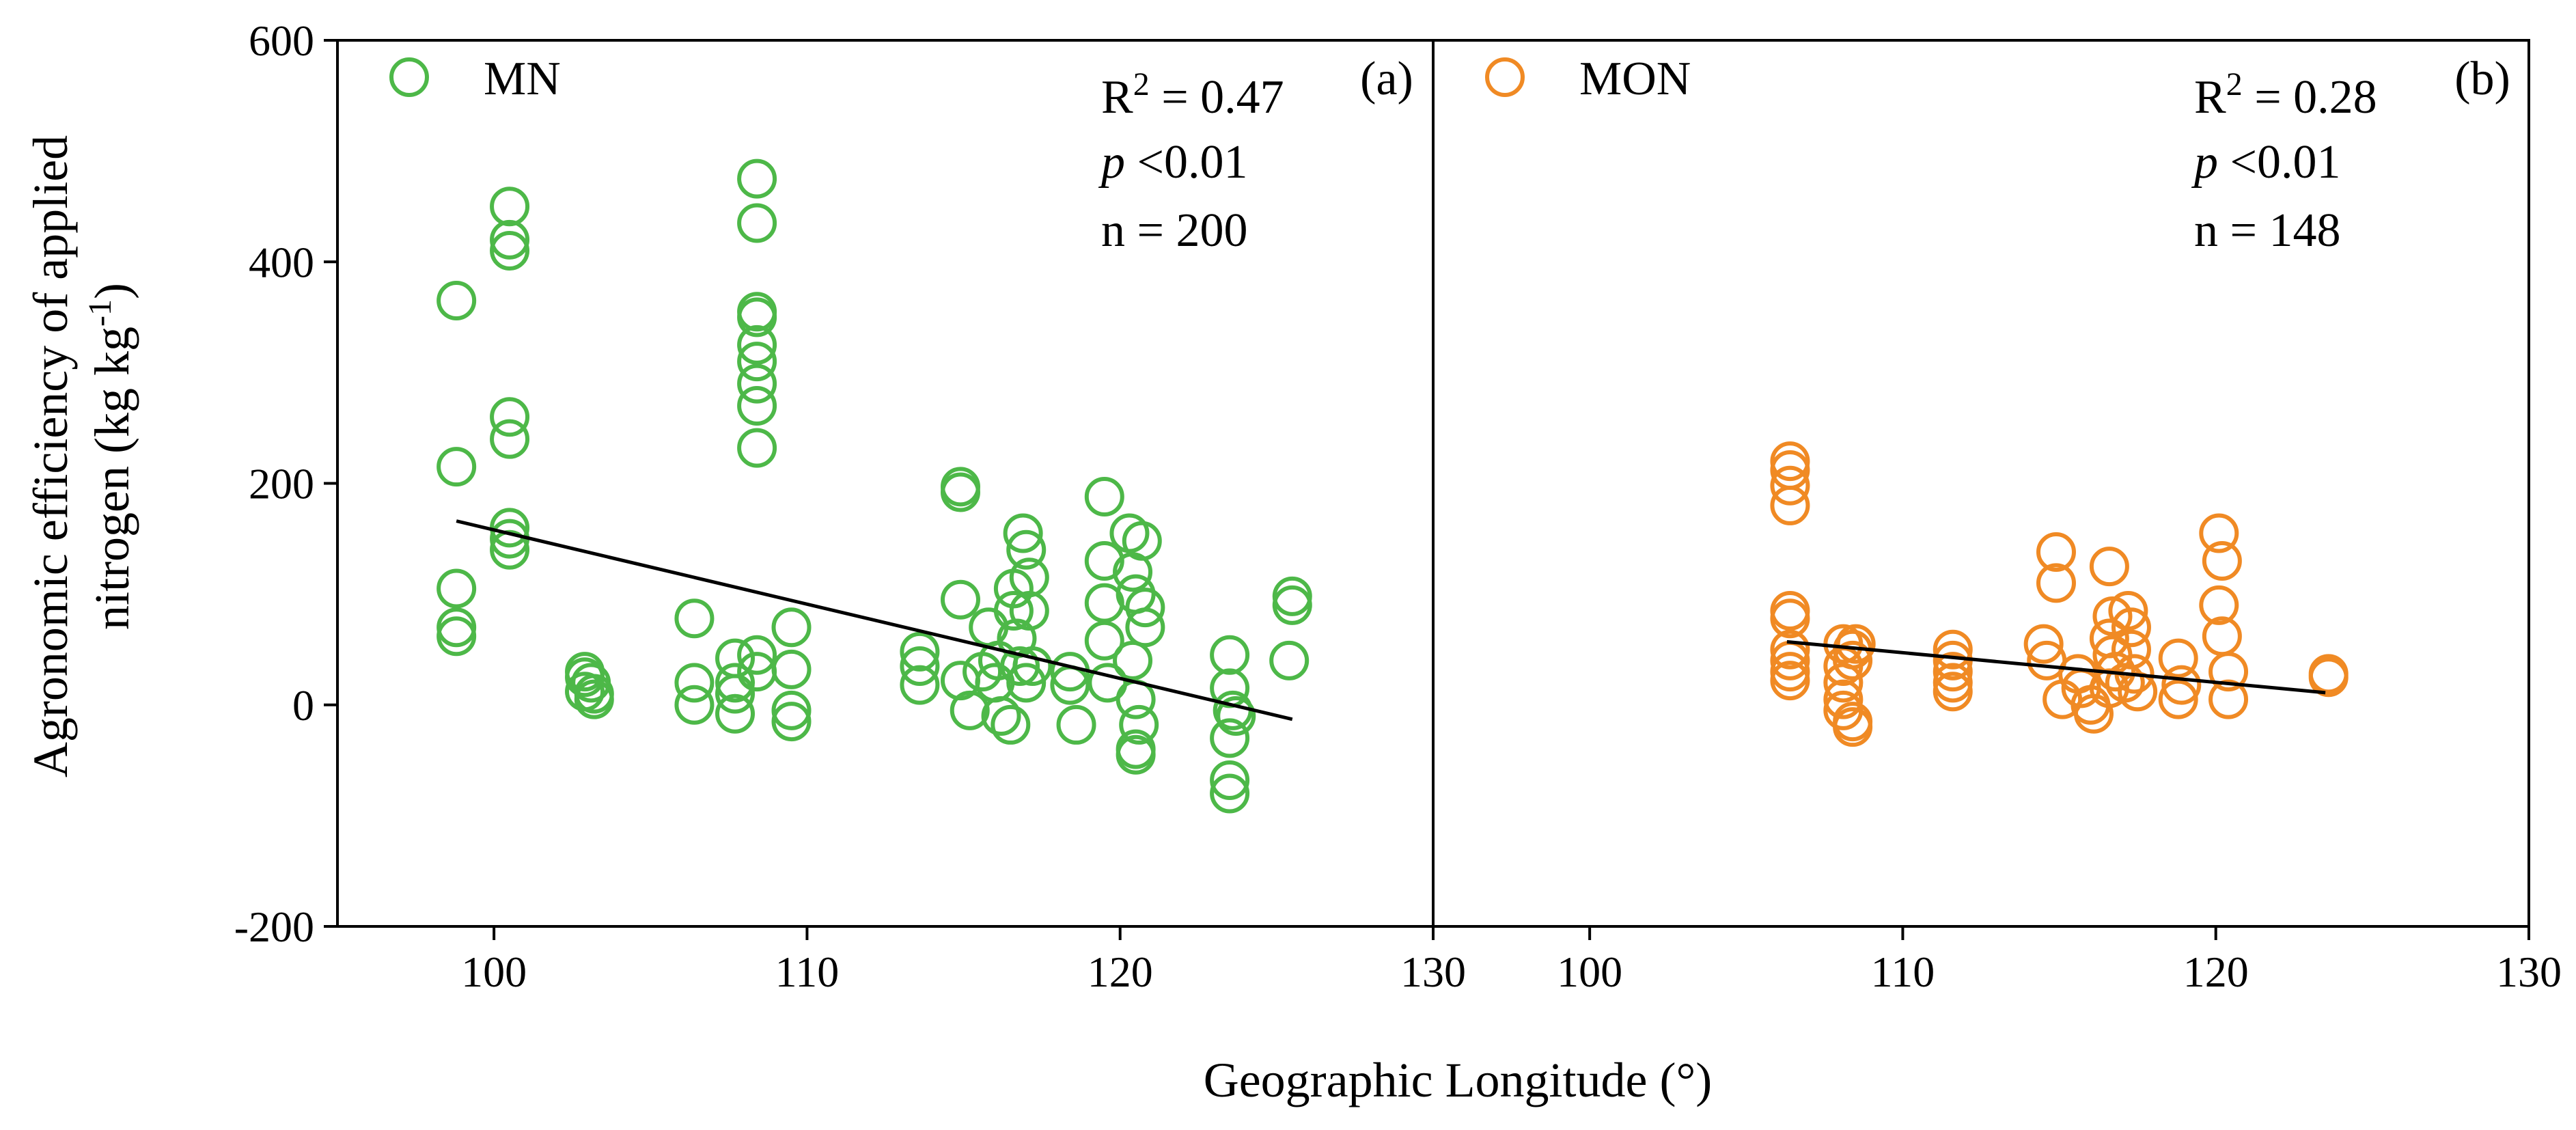 This screenshot has width=2576, height=1130. I want to click on panel-a-legend-label: MN, so click(522, 79).